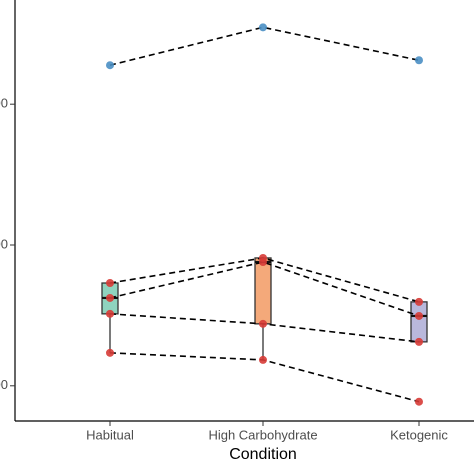 The width and height of the screenshot is (474, 474). I want to click on x-tick-label: Ketogenic, so click(419, 434).